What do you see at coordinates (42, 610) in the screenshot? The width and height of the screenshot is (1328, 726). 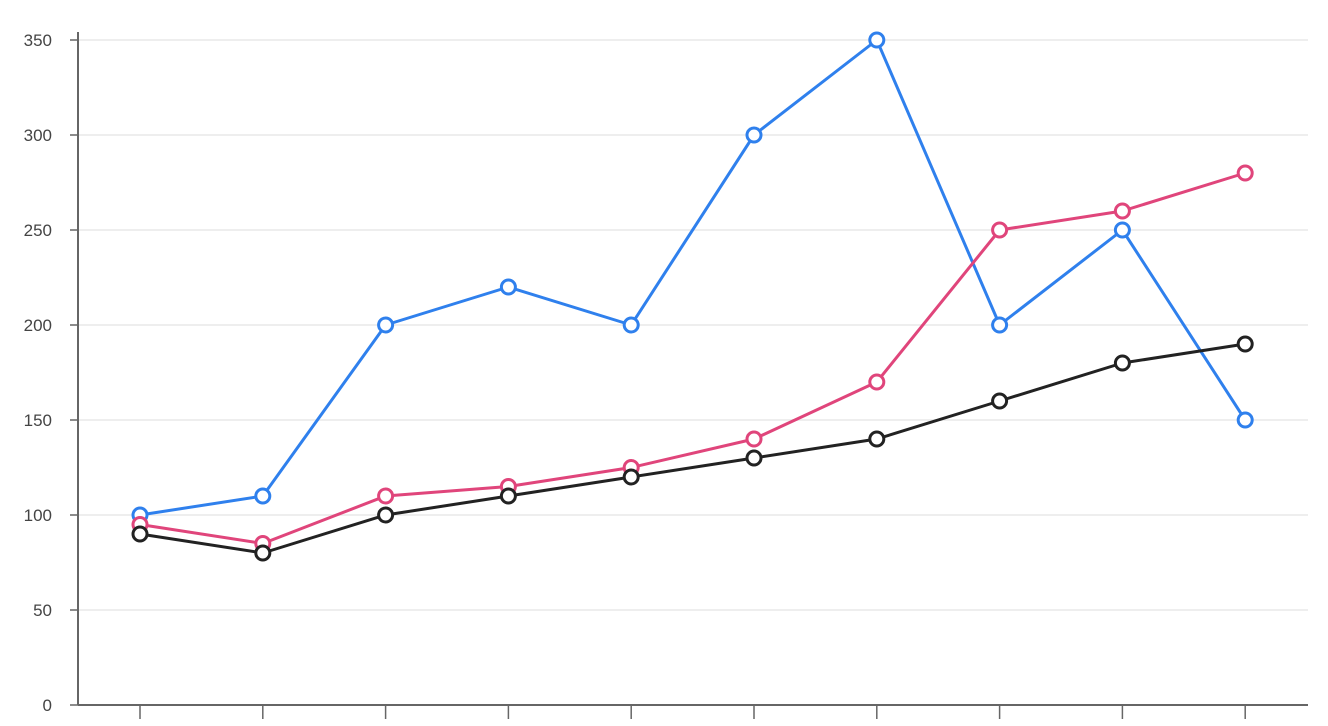 I see `y-tick-label-50: 50` at bounding box center [42, 610].